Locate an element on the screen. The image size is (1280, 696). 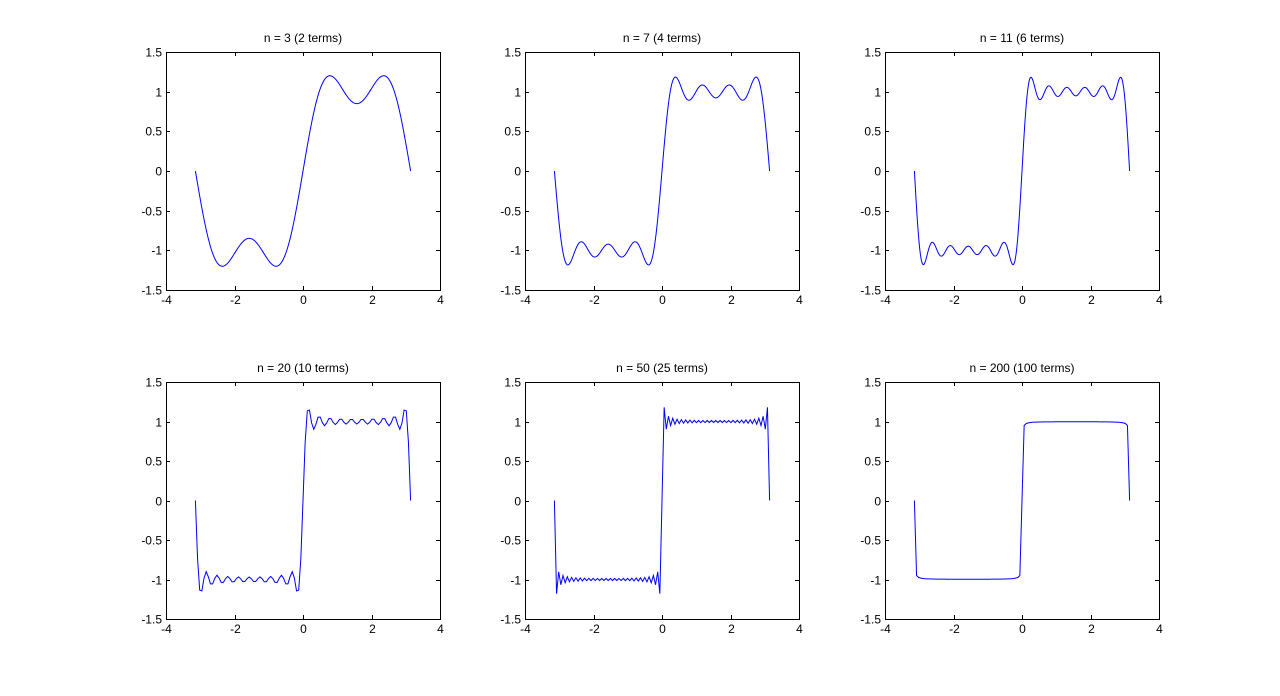
subplot-1: n = 3 (2 terms) -4 -2 0 2 4 1.5 1 0.5 0 -0.5 -1 -1.5 is located at coordinates (292, 169).